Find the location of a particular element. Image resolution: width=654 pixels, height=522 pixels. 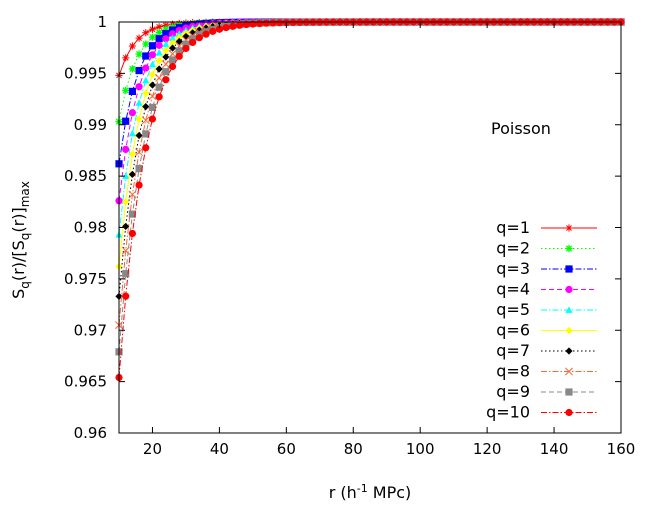

legend: q=1 q=2q=3 q=4q=5 q=6q=7 q=8q=9 q=10 is located at coordinates (541, 320).